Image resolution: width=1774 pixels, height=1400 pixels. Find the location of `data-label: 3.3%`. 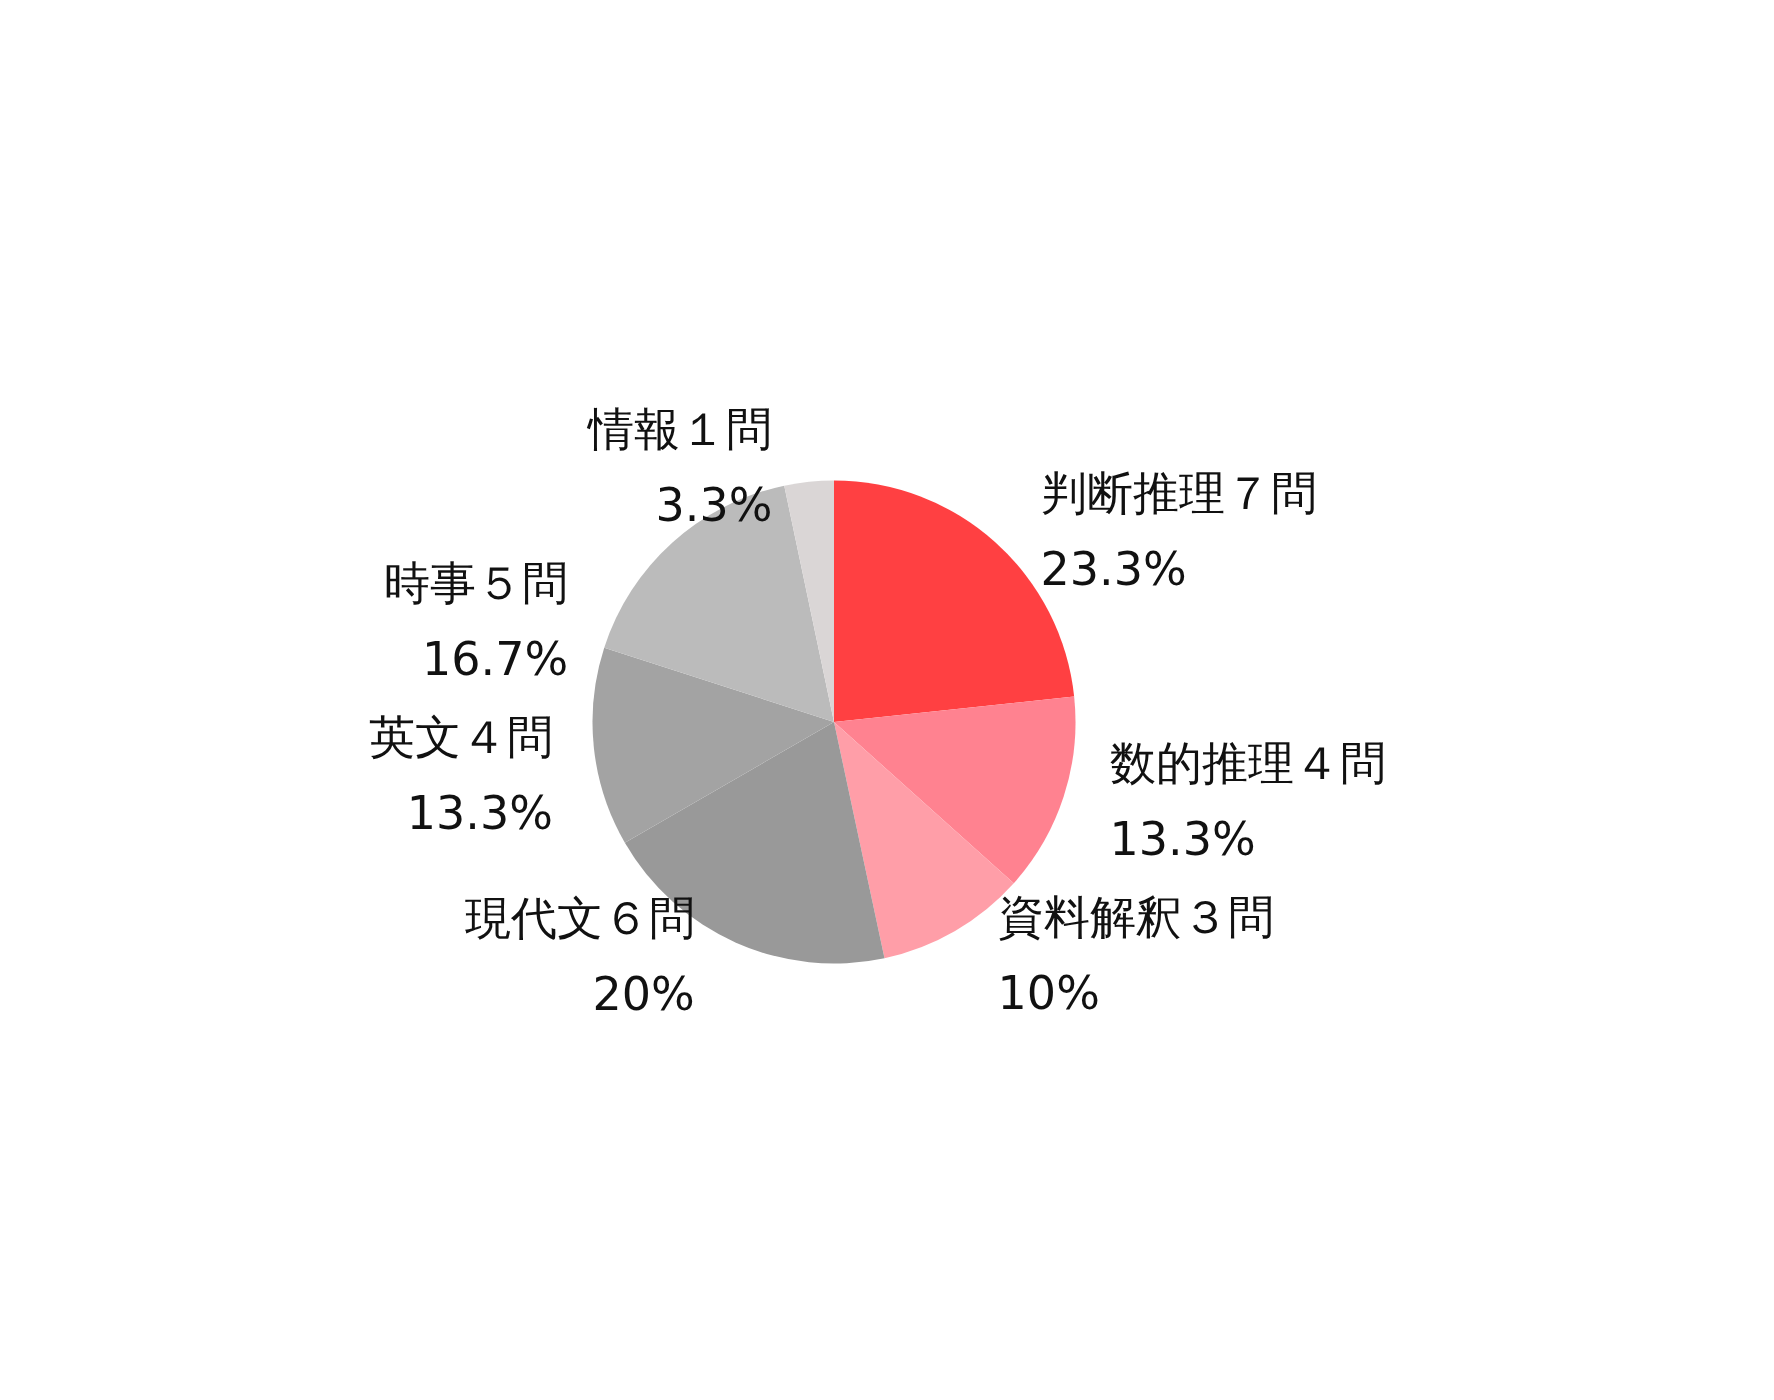

data-label: 3.3% is located at coordinates (714, 504).